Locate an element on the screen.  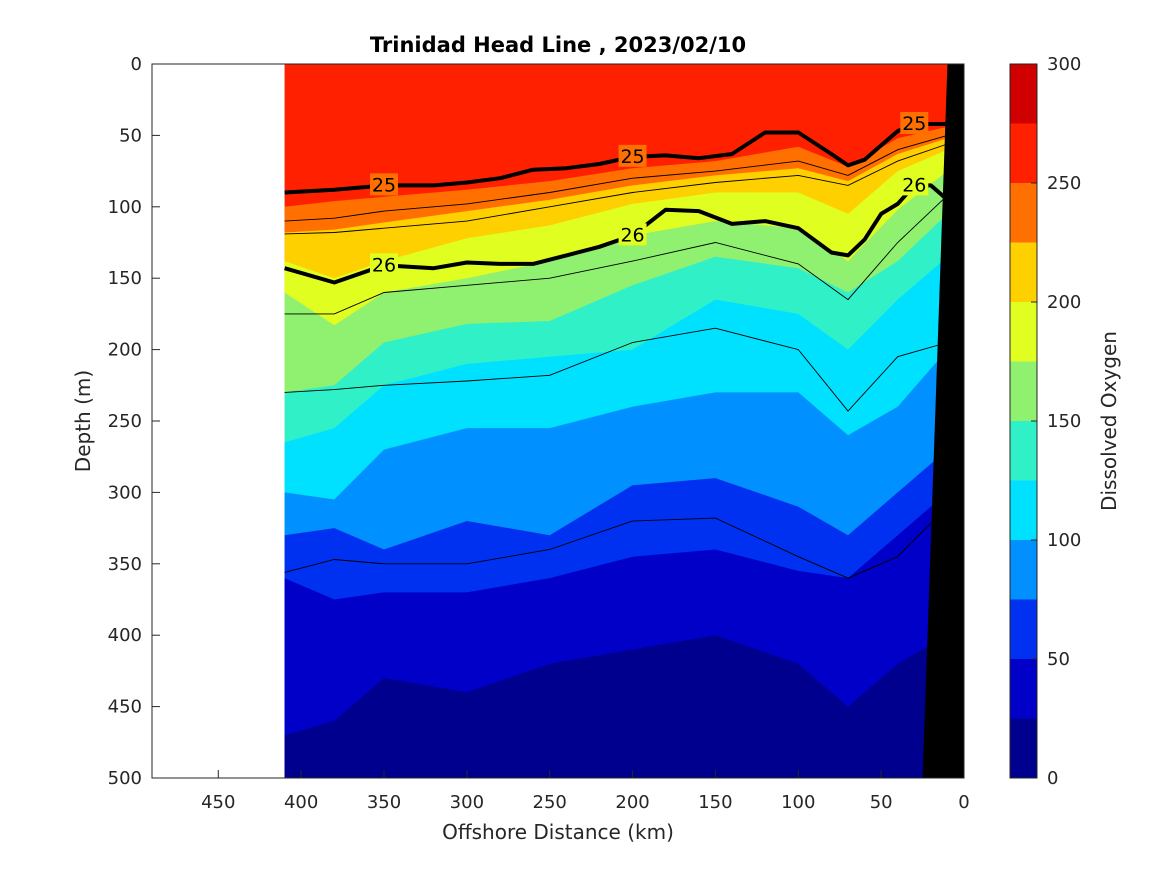
y-tick-label-50: 50 is located at coordinates (130, 135).